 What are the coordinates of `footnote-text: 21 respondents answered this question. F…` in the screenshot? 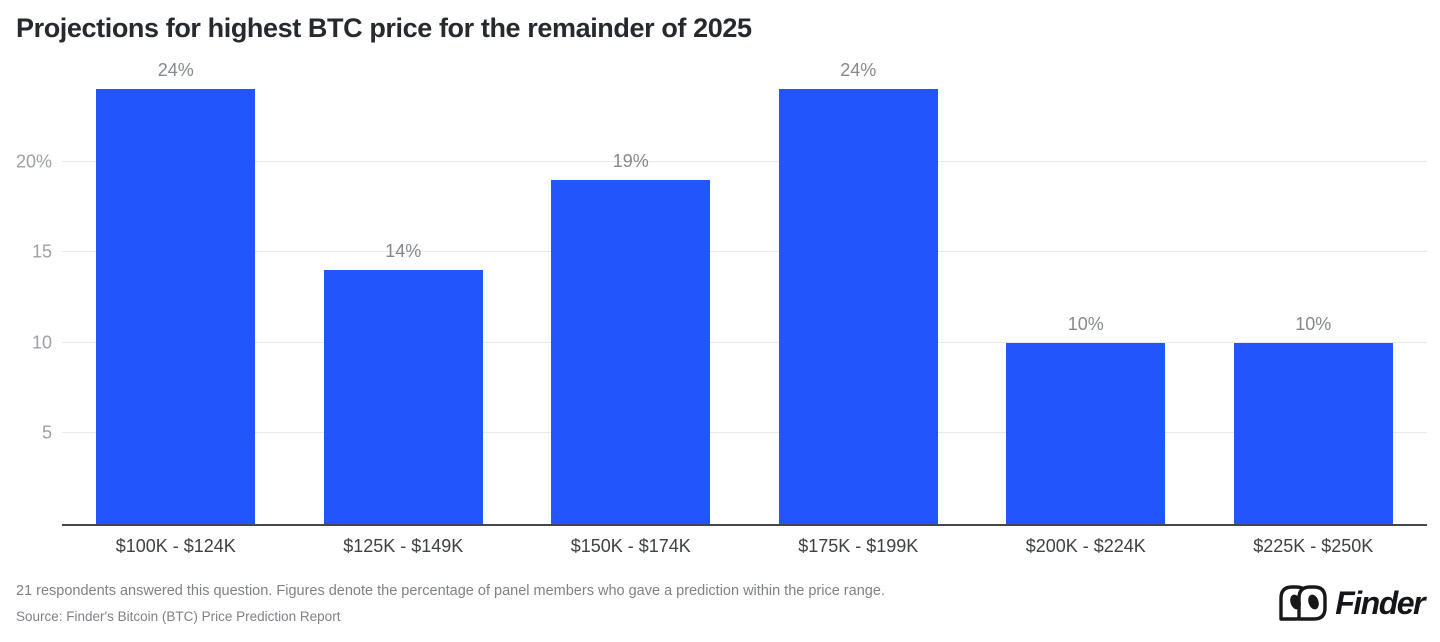 It's located at (450, 591).